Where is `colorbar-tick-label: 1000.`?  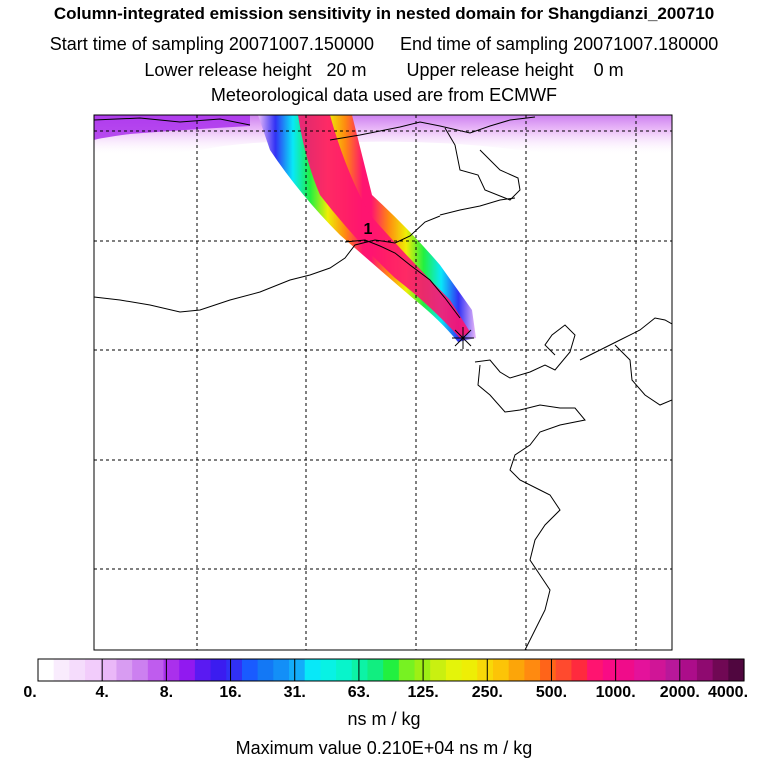 colorbar-tick-label: 1000. is located at coordinates (615, 692).